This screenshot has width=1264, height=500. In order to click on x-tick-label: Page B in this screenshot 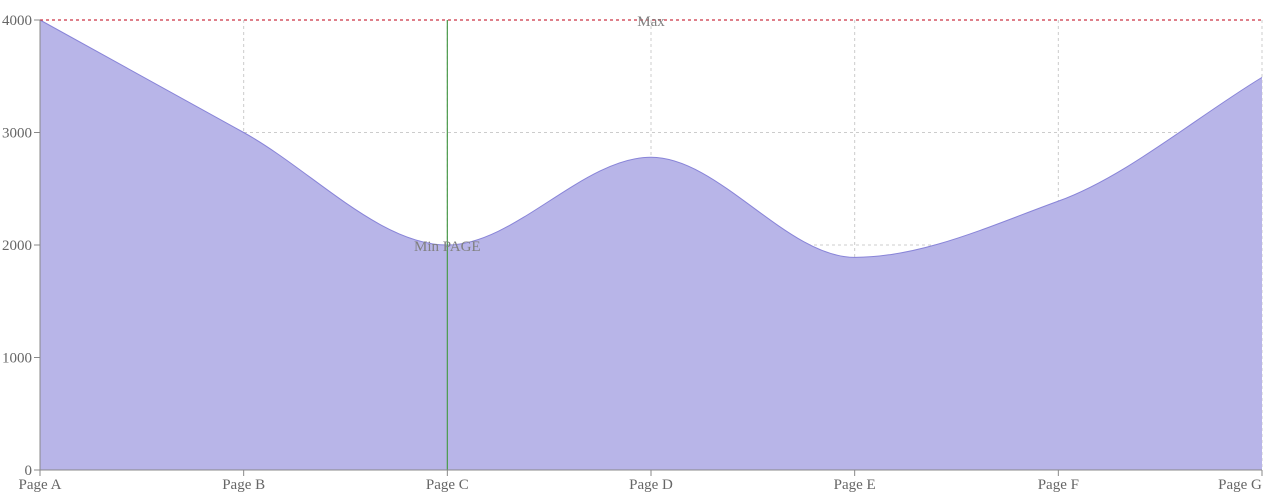, I will do `click(243, 485)`.